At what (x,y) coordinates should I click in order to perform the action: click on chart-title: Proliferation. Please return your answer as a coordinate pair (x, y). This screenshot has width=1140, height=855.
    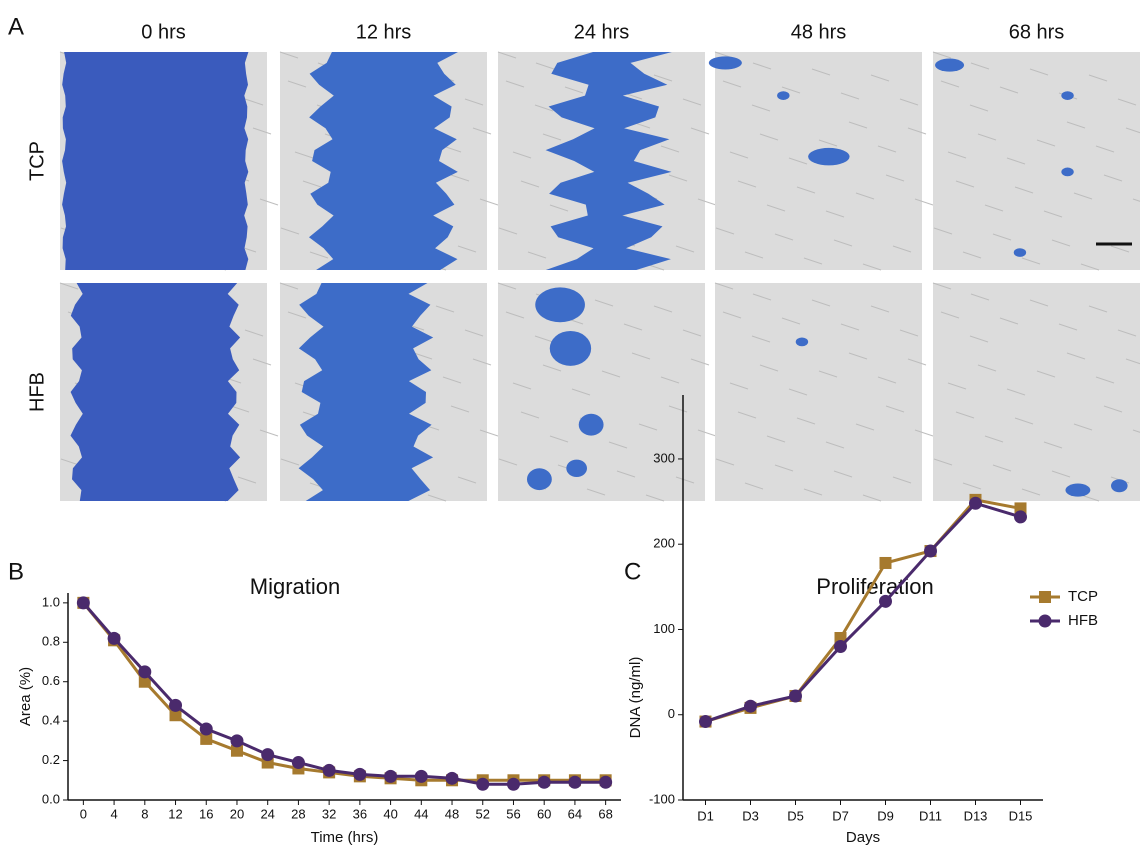
    Looking at the image, I should click on (874, 586).